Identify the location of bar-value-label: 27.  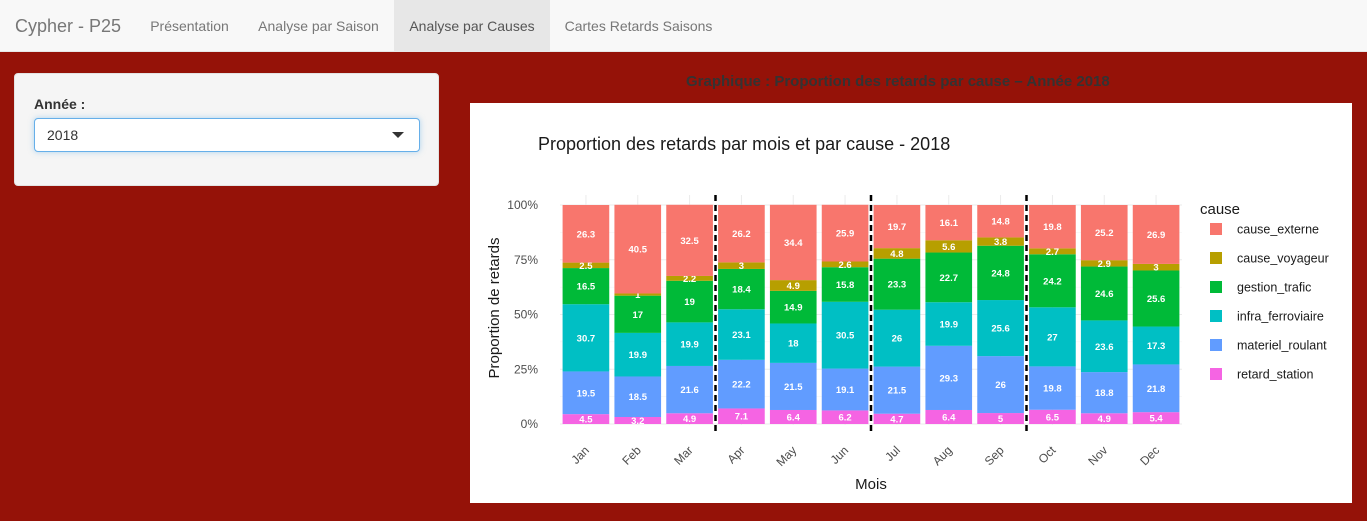
(1052, 337).